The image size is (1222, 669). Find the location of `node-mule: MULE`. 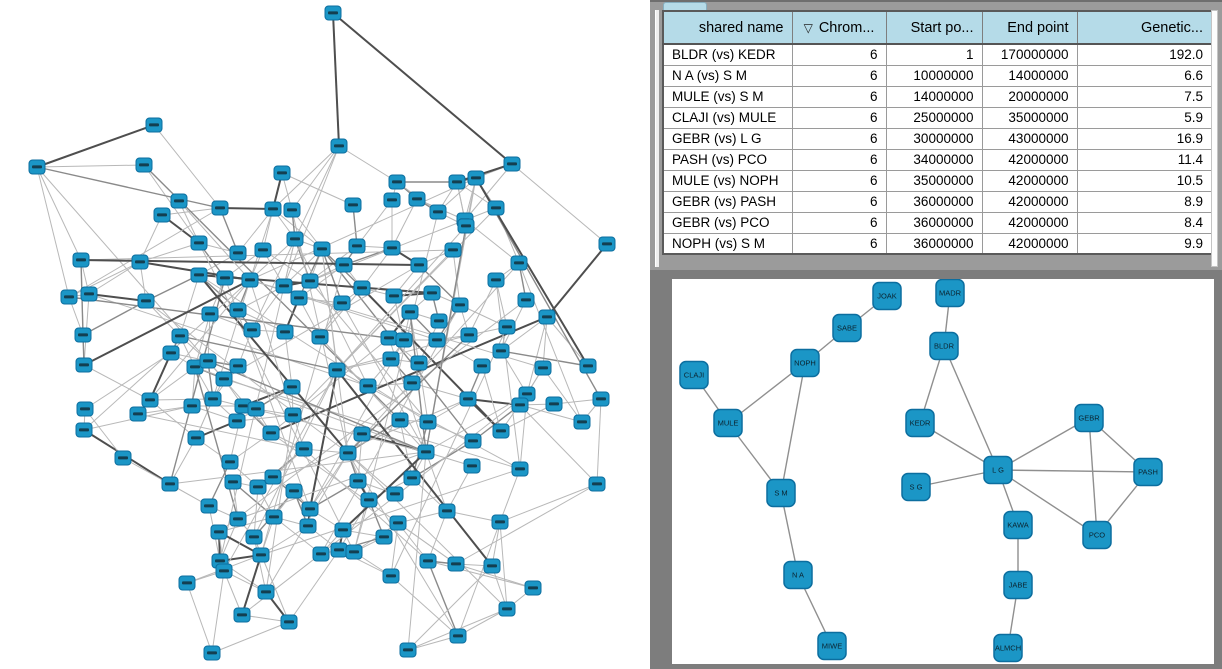

node-mule: MULE is located at coordinates (728, 423).